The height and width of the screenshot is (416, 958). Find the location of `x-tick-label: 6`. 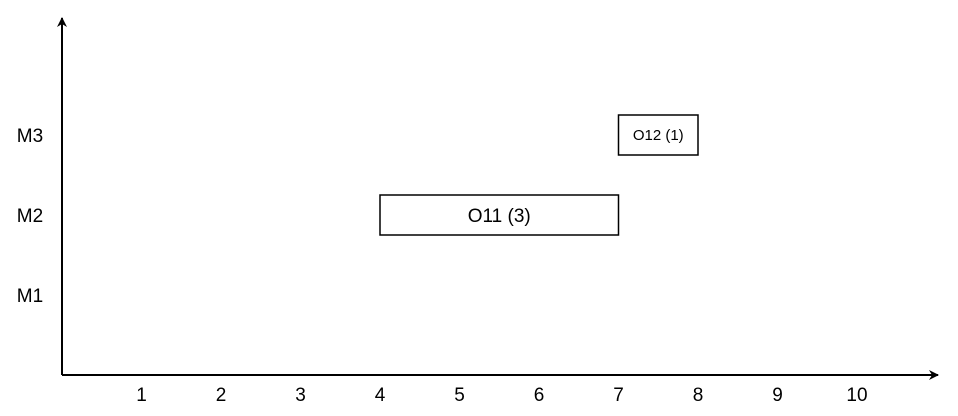

x-tick-label: 6 is located at coordinates (539, 395).